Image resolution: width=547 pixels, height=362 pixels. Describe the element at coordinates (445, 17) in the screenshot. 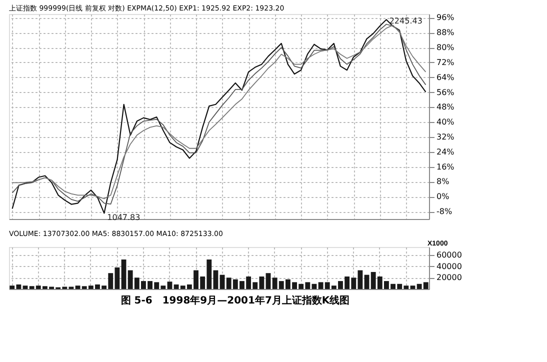

I see `y-tick-label: 96%` at that location.